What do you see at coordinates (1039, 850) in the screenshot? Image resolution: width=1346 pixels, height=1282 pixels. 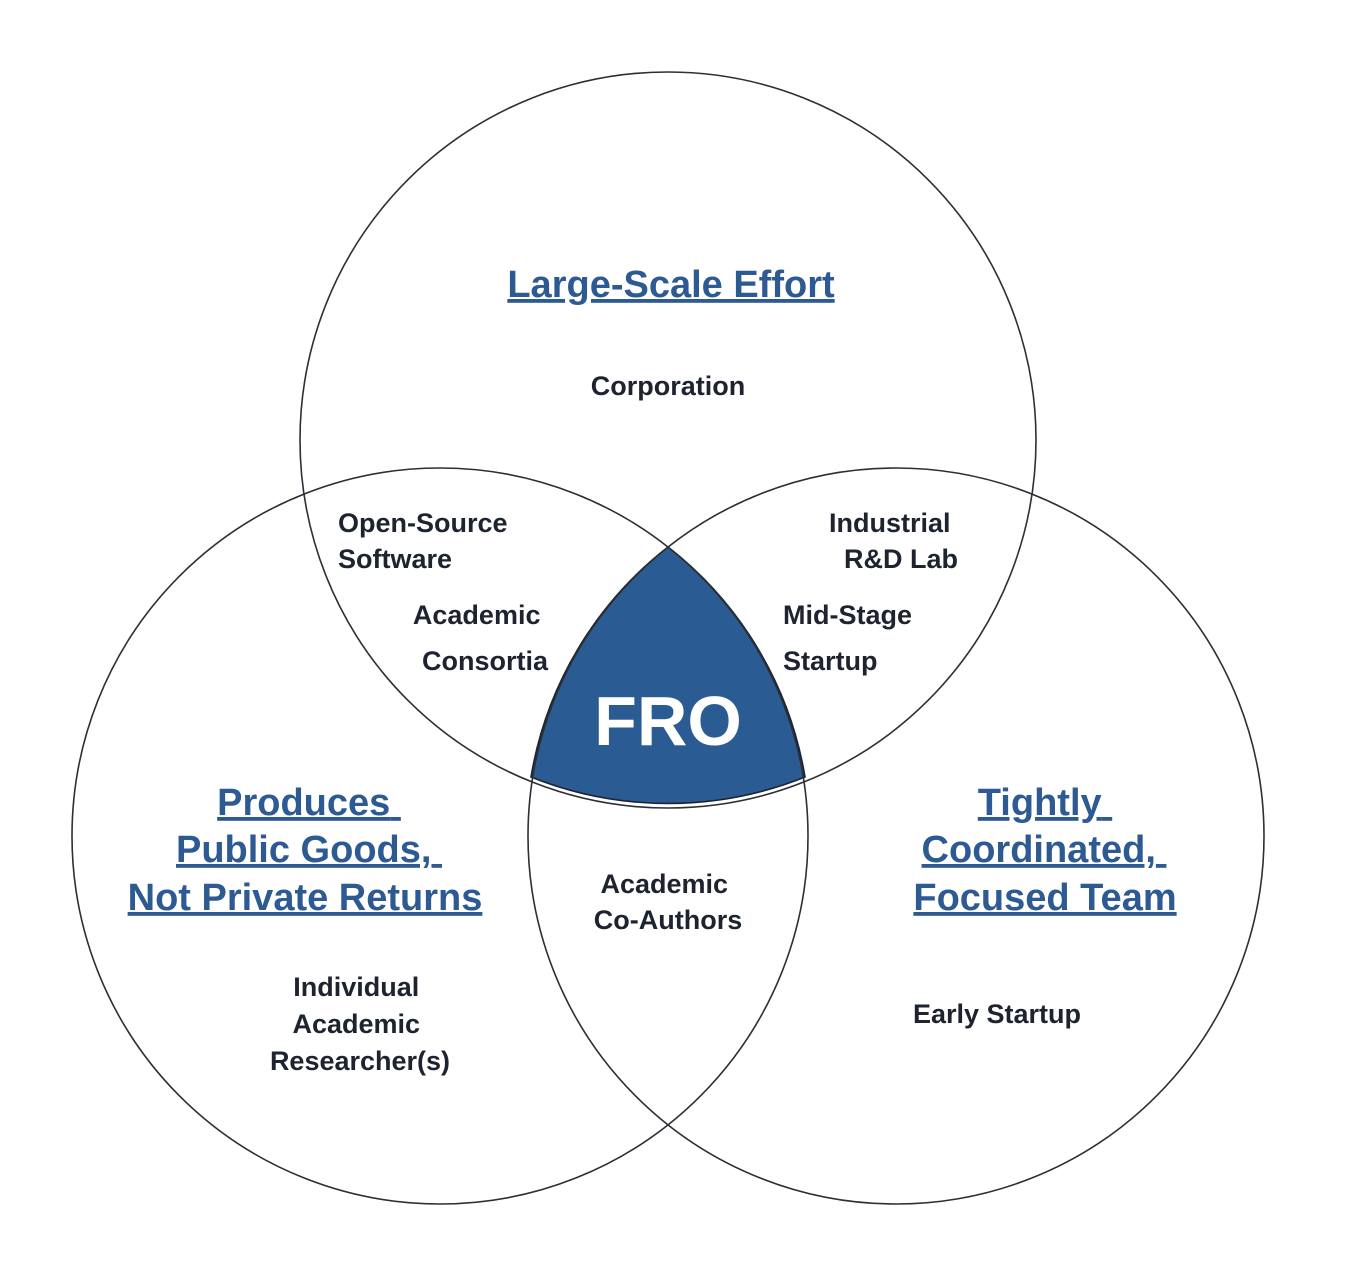 I see `heading-right-line-2: Coordinated,` at bounding box center [1039, 850].